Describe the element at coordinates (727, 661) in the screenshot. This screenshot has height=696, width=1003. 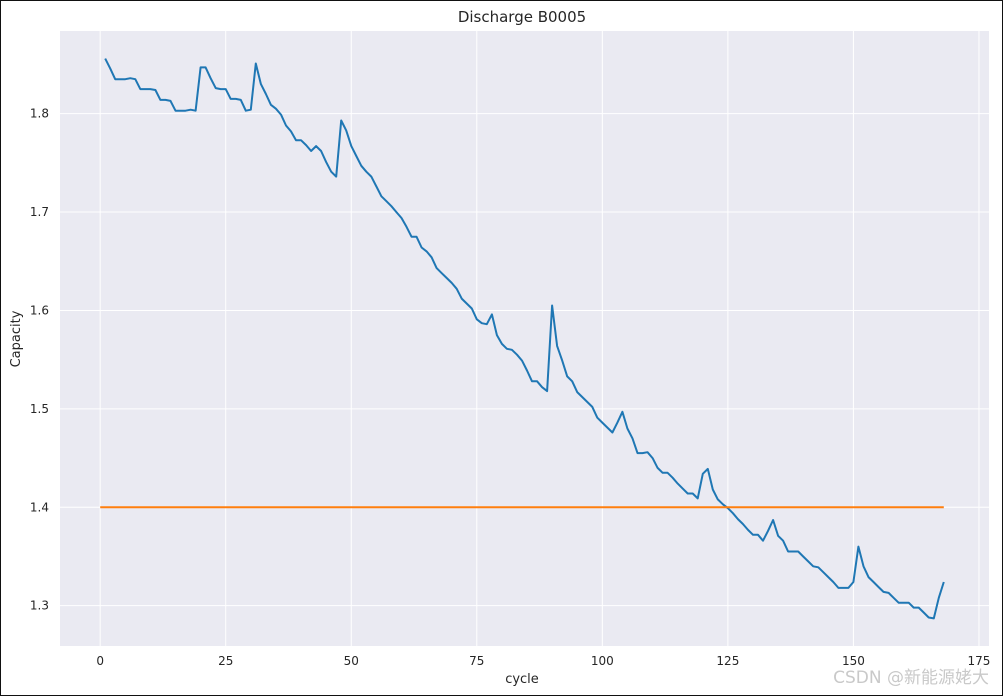
I see `x-tick-label: 125` at that location.